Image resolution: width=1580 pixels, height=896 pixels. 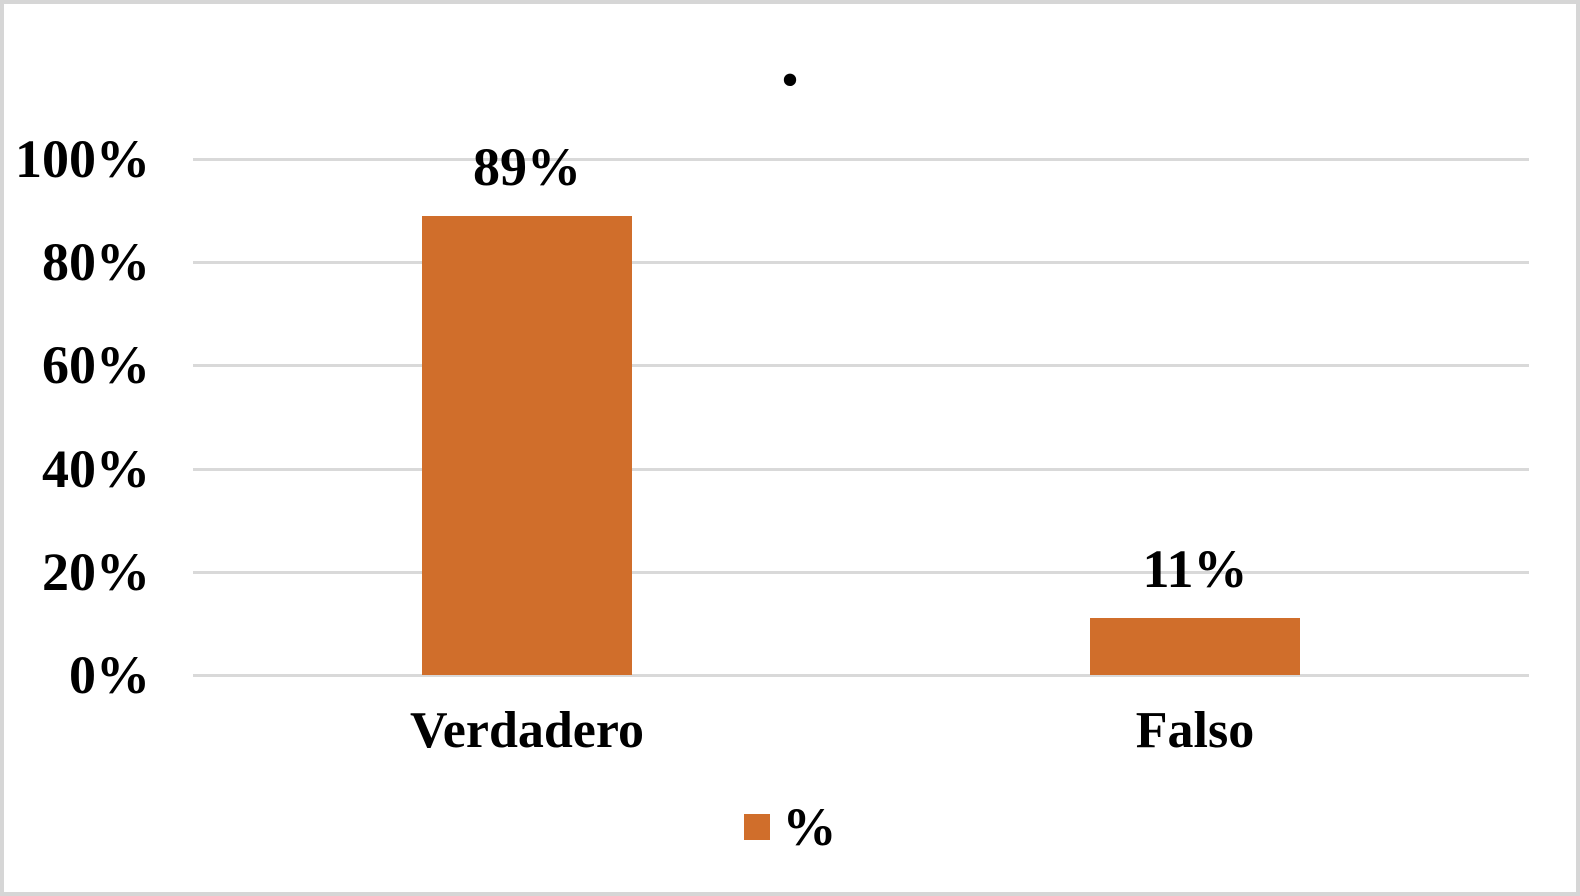 I want to click on x-axis-category-label: Verdadero, so click(x=527, y=730).